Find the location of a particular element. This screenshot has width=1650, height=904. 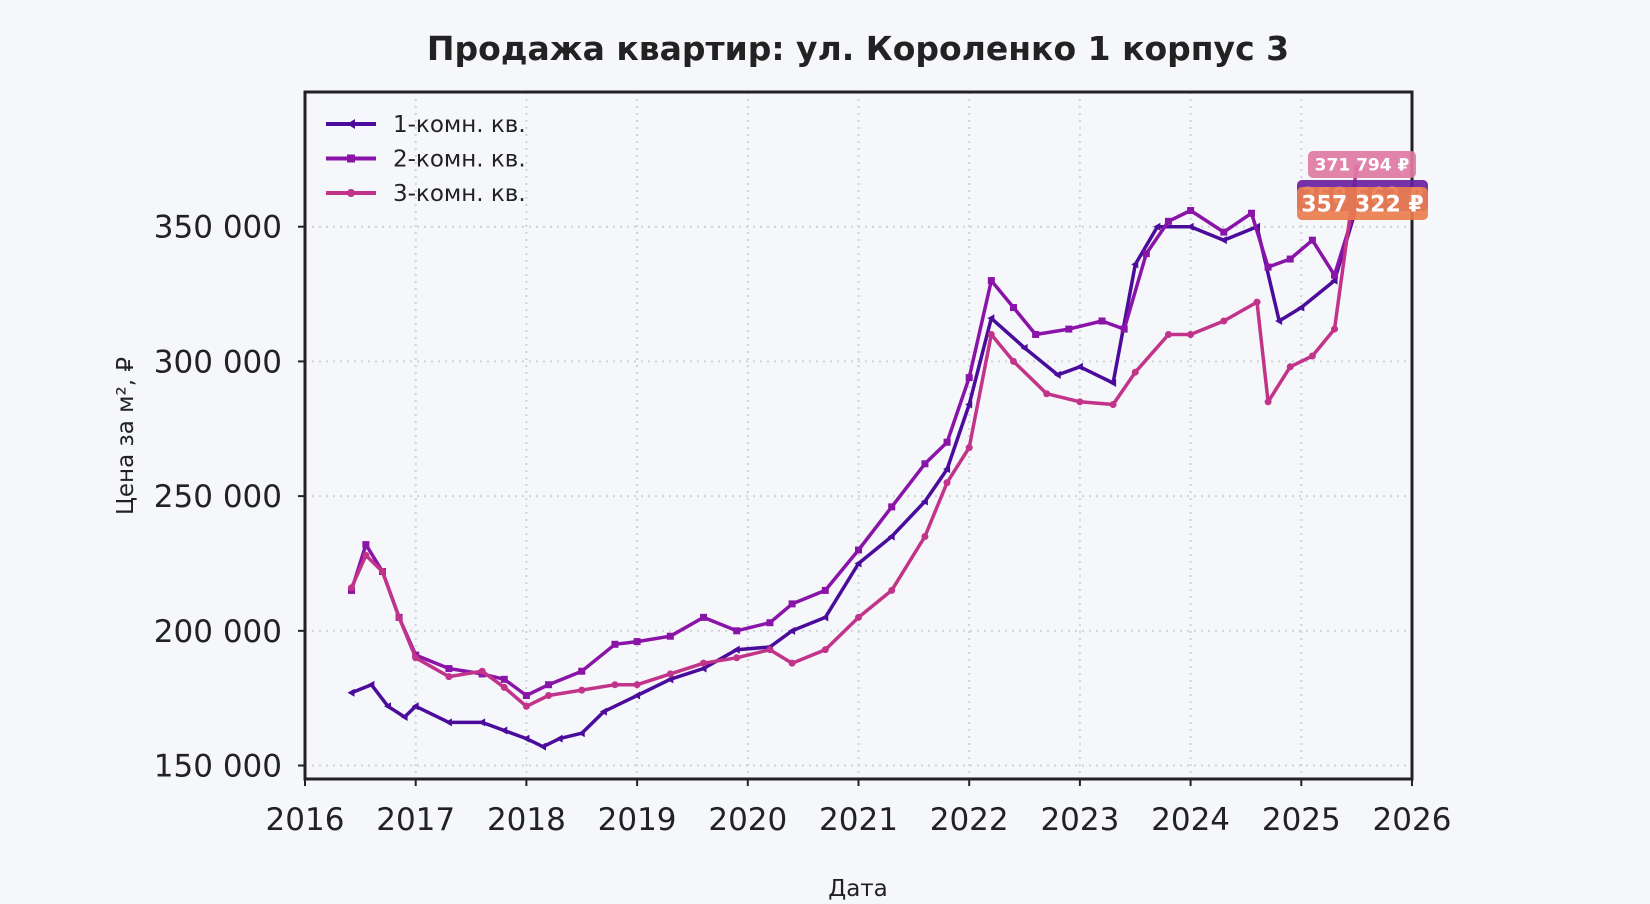

y-tick-label: 250 000 is located at coordinates (218, 497).